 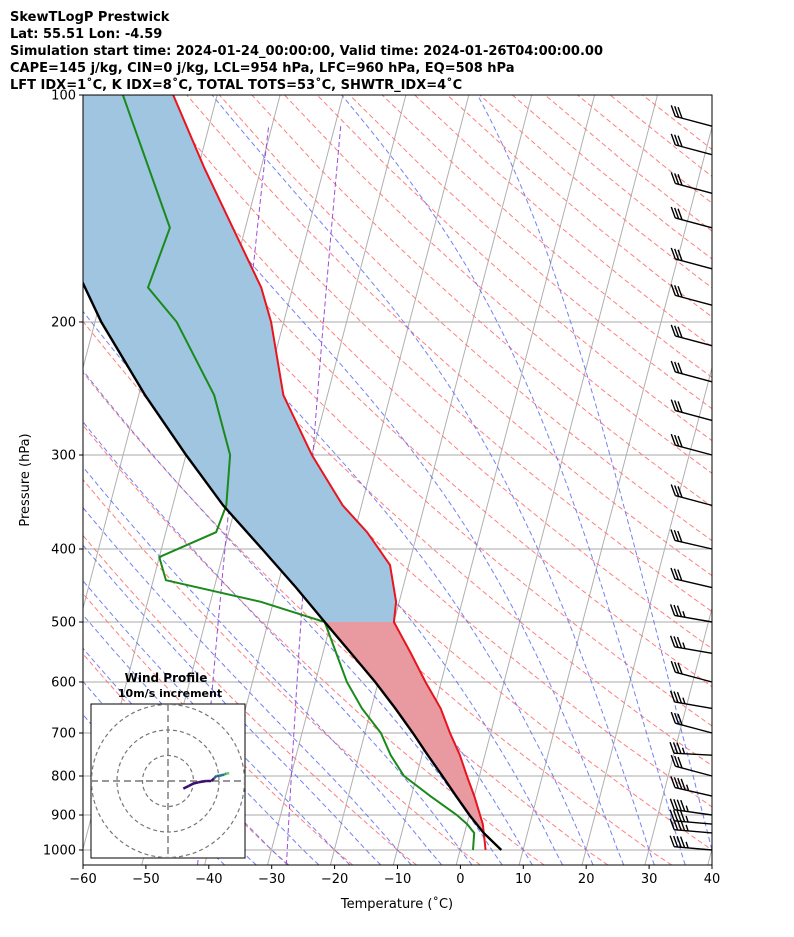 What do you see at coordinates (145, 879) in the screenshot?
I see `x-tick-label: −50` at bounding box center [145, 879].